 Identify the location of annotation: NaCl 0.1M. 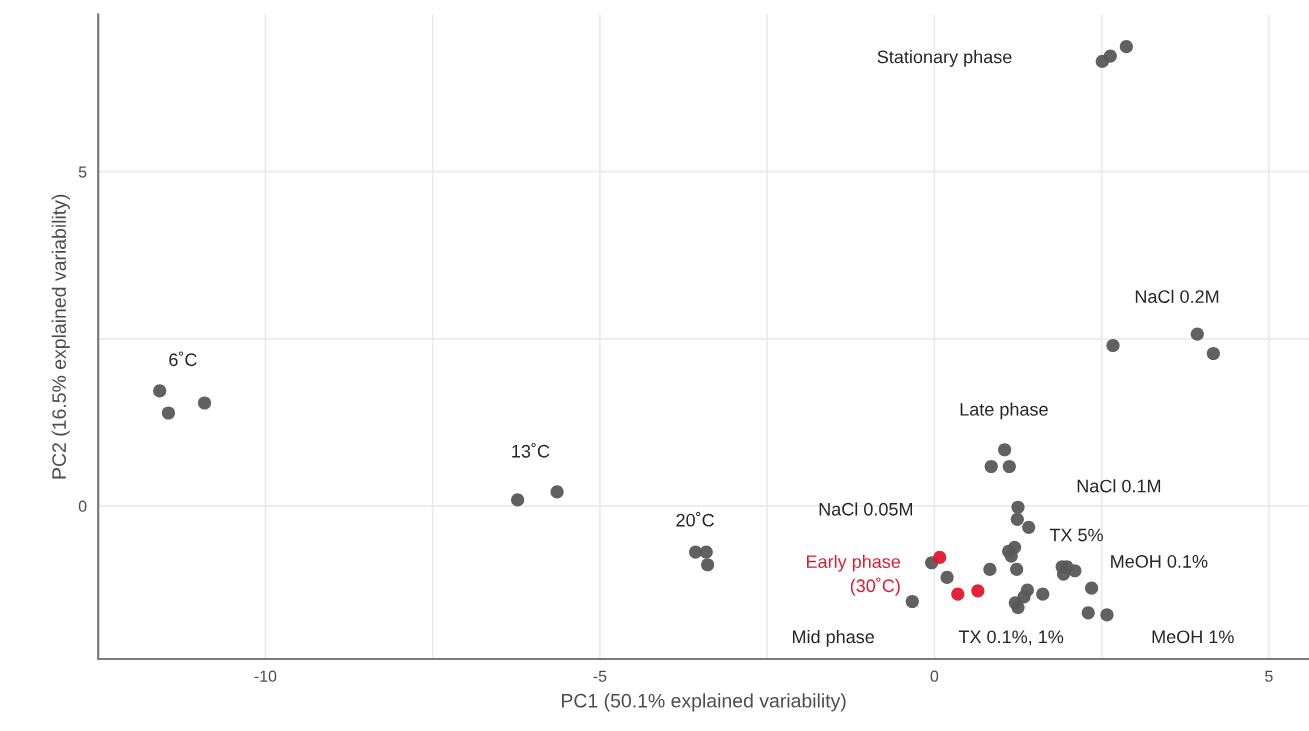
(1119, 486).